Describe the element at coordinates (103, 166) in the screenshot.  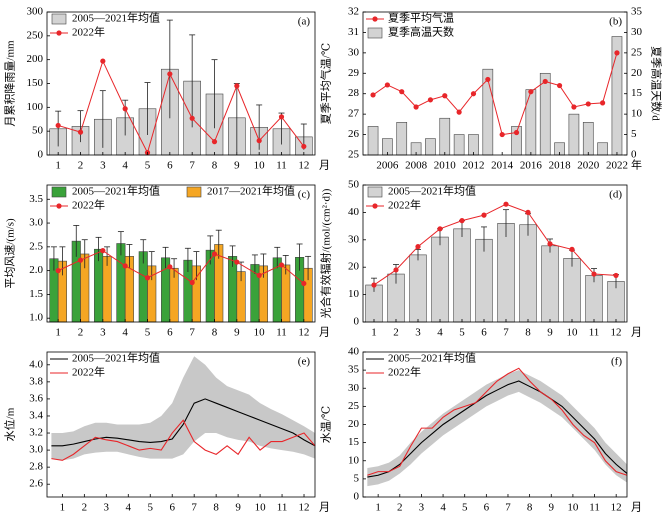
I see `x-tick-label: 3` at that location.